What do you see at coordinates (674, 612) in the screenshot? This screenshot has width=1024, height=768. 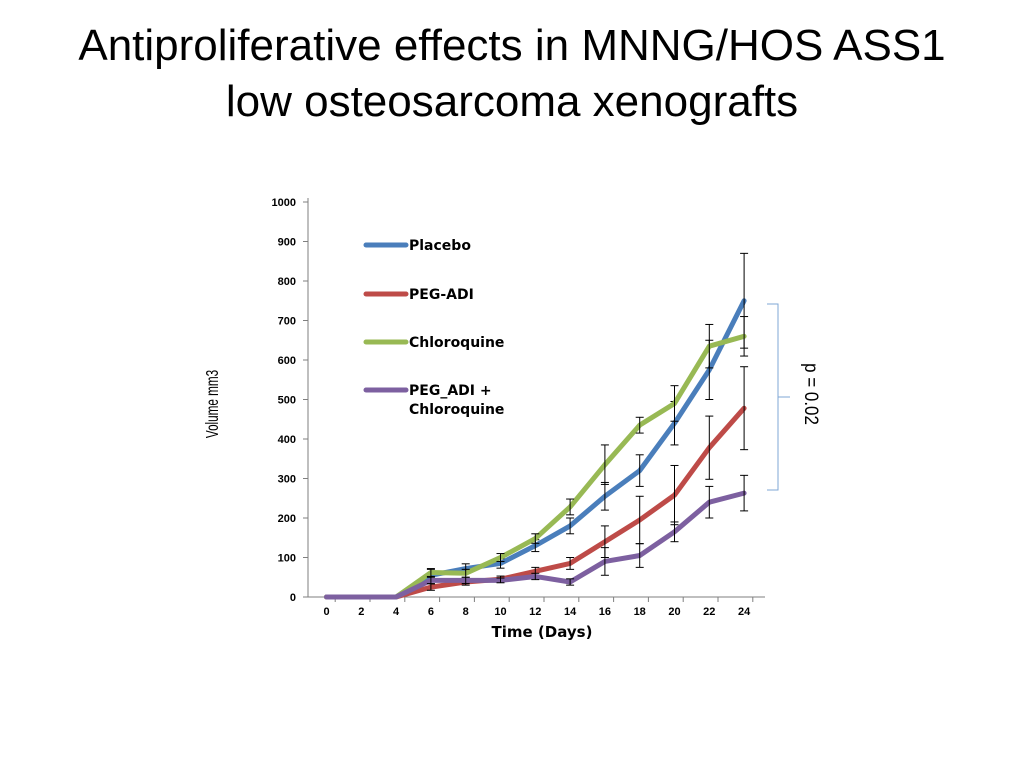 I see `x-tick-label: 20` at bounding box center [674, 612].